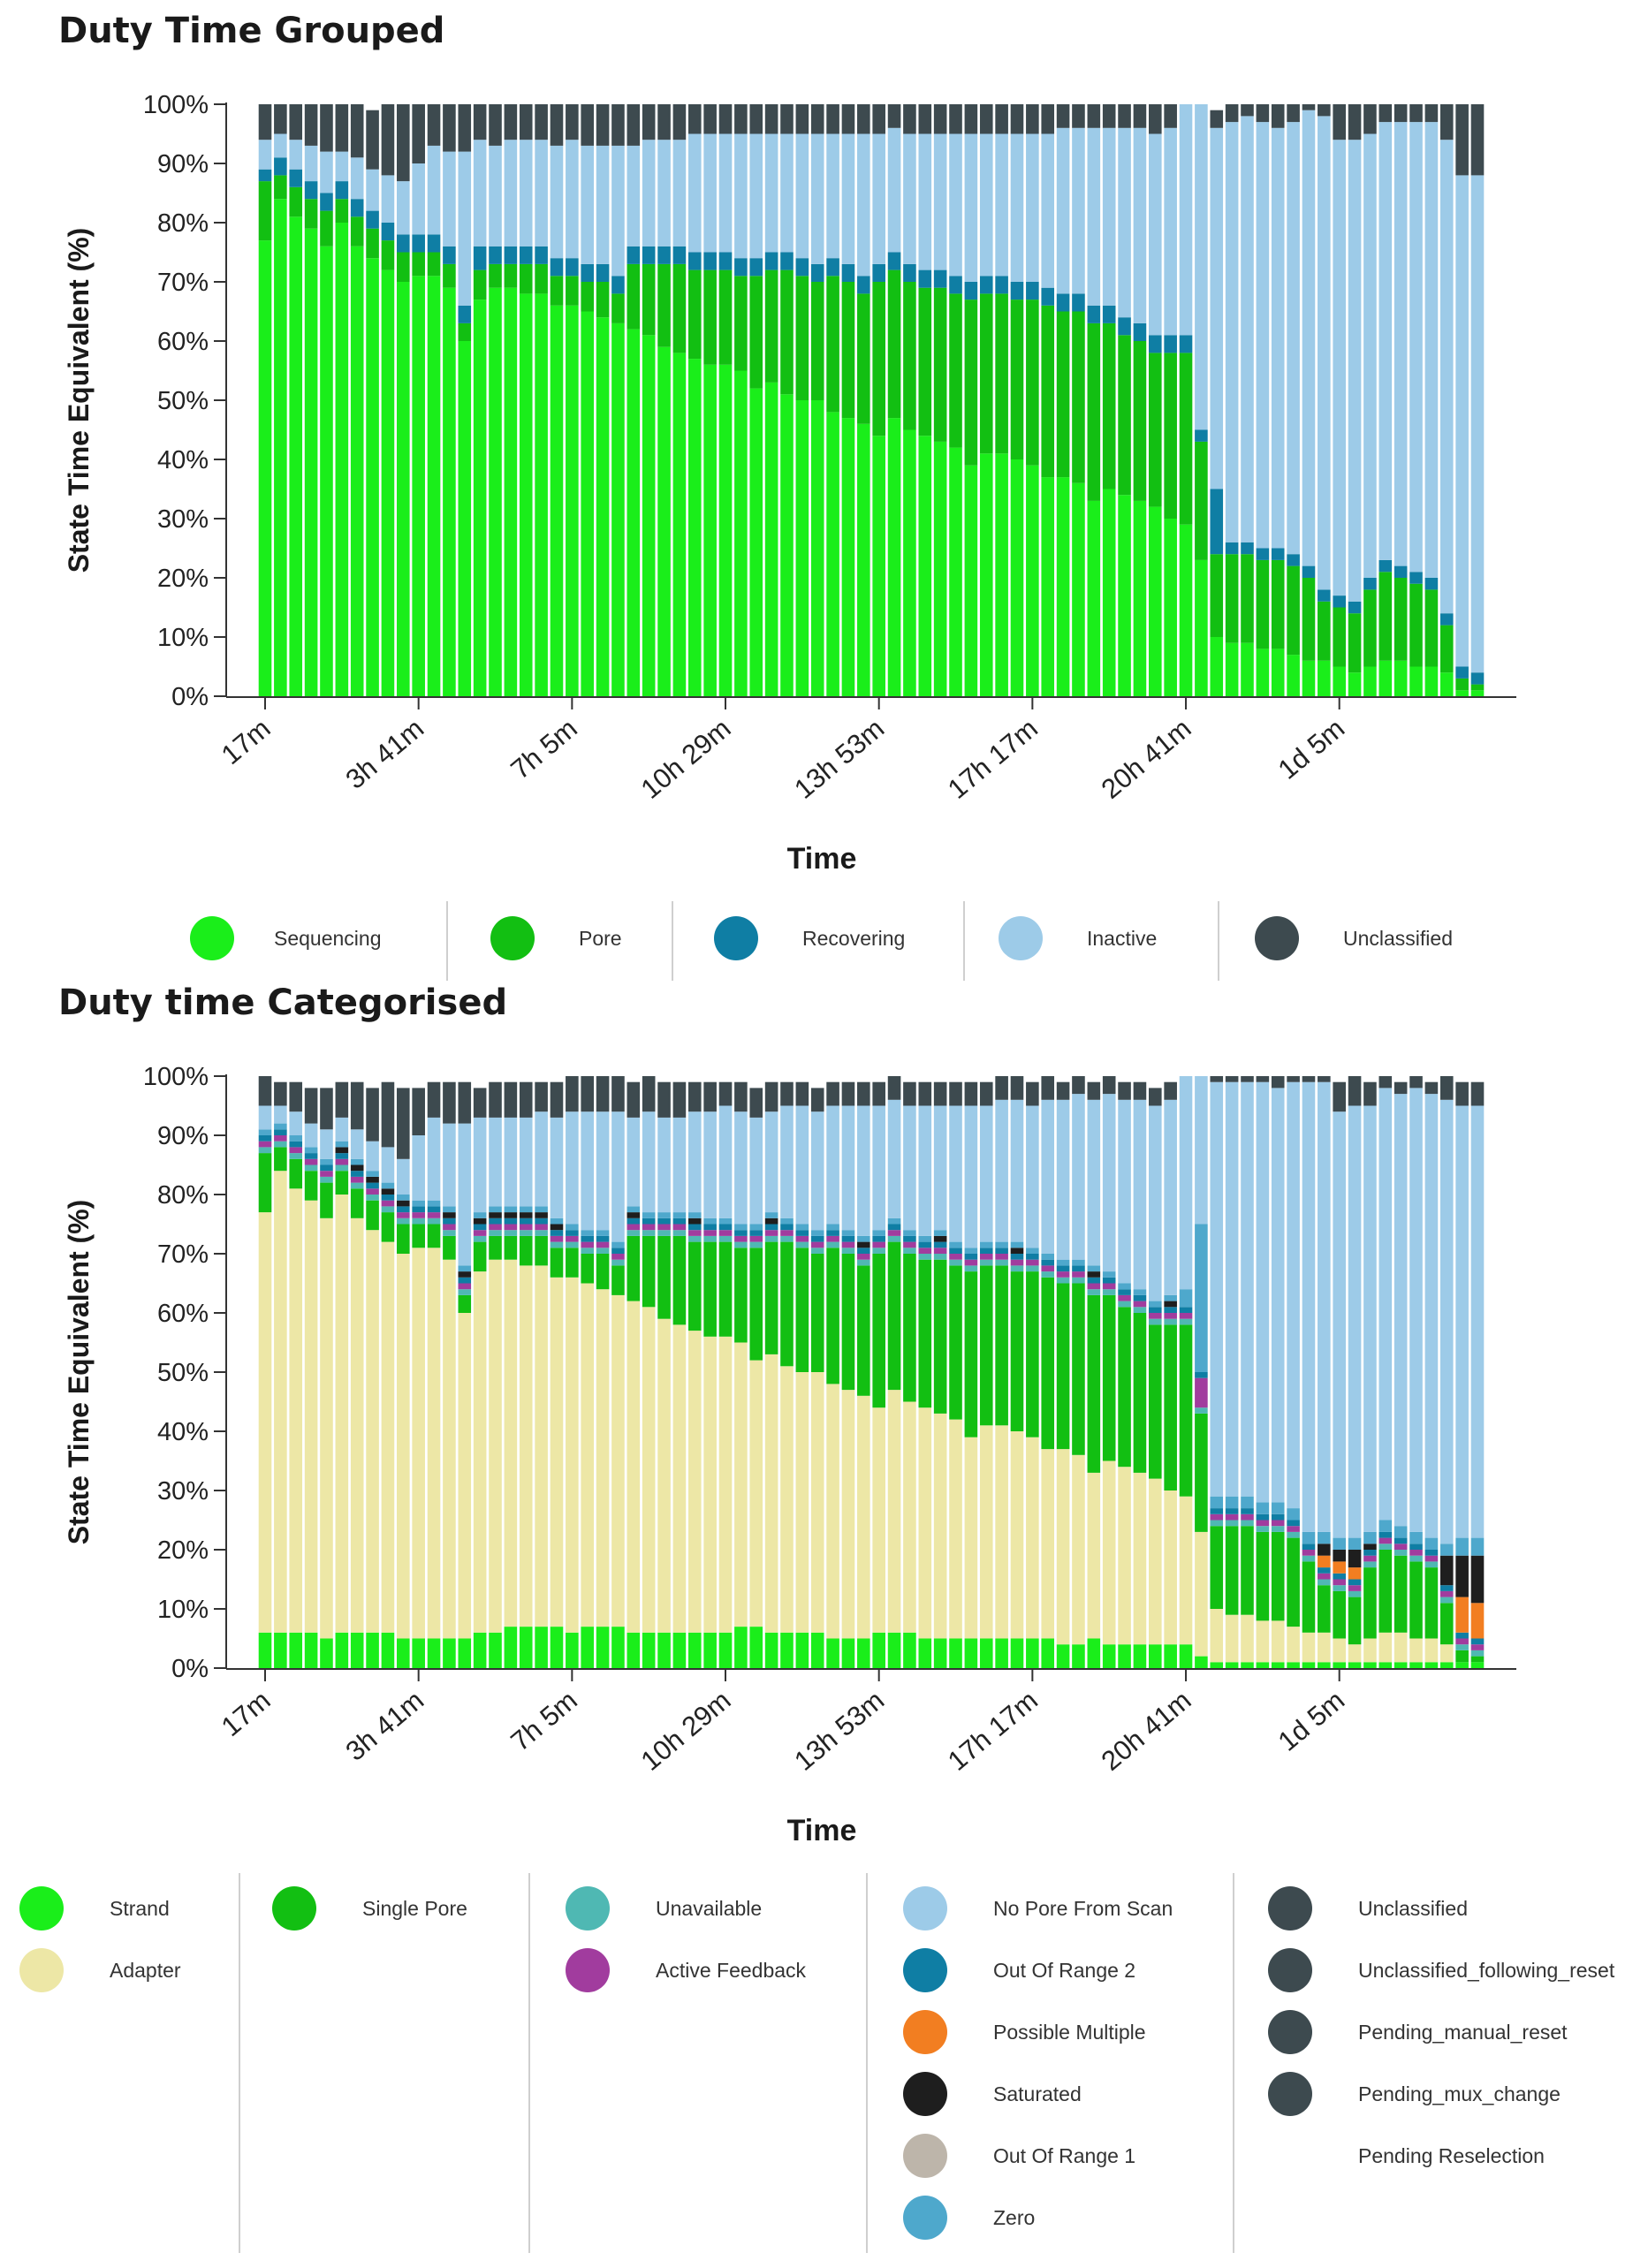 This screenshot has height=2268, width=1648. I want to click on legend-item-no-pore-from-scan: No Pore From Scan, so click(1038, 1908).